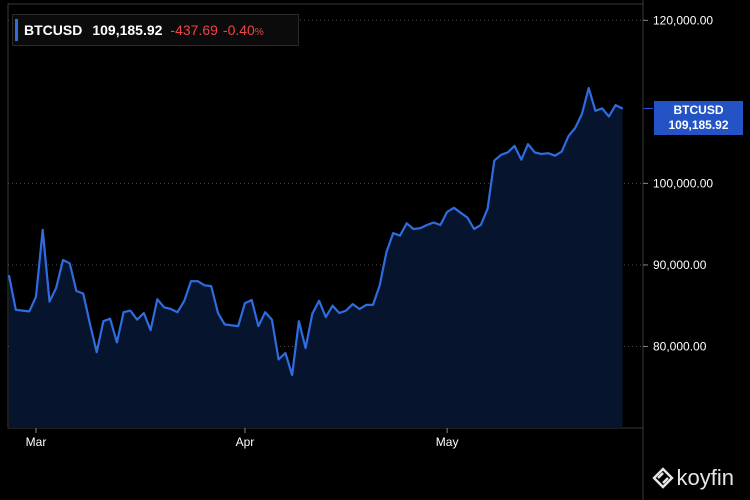 Image resolution: width=750 pixels, height=500 pixels. What do you see at coordinates (683, 183) in the screenshot?
I see `y-tick-label-100000: 100,000.00` at bounding box center [683, 183].